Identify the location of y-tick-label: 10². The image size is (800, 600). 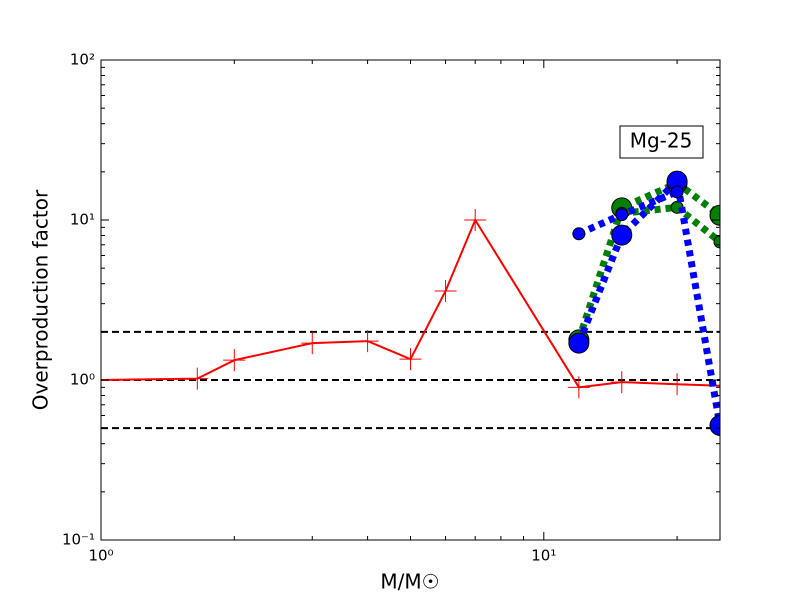
(82, 60).